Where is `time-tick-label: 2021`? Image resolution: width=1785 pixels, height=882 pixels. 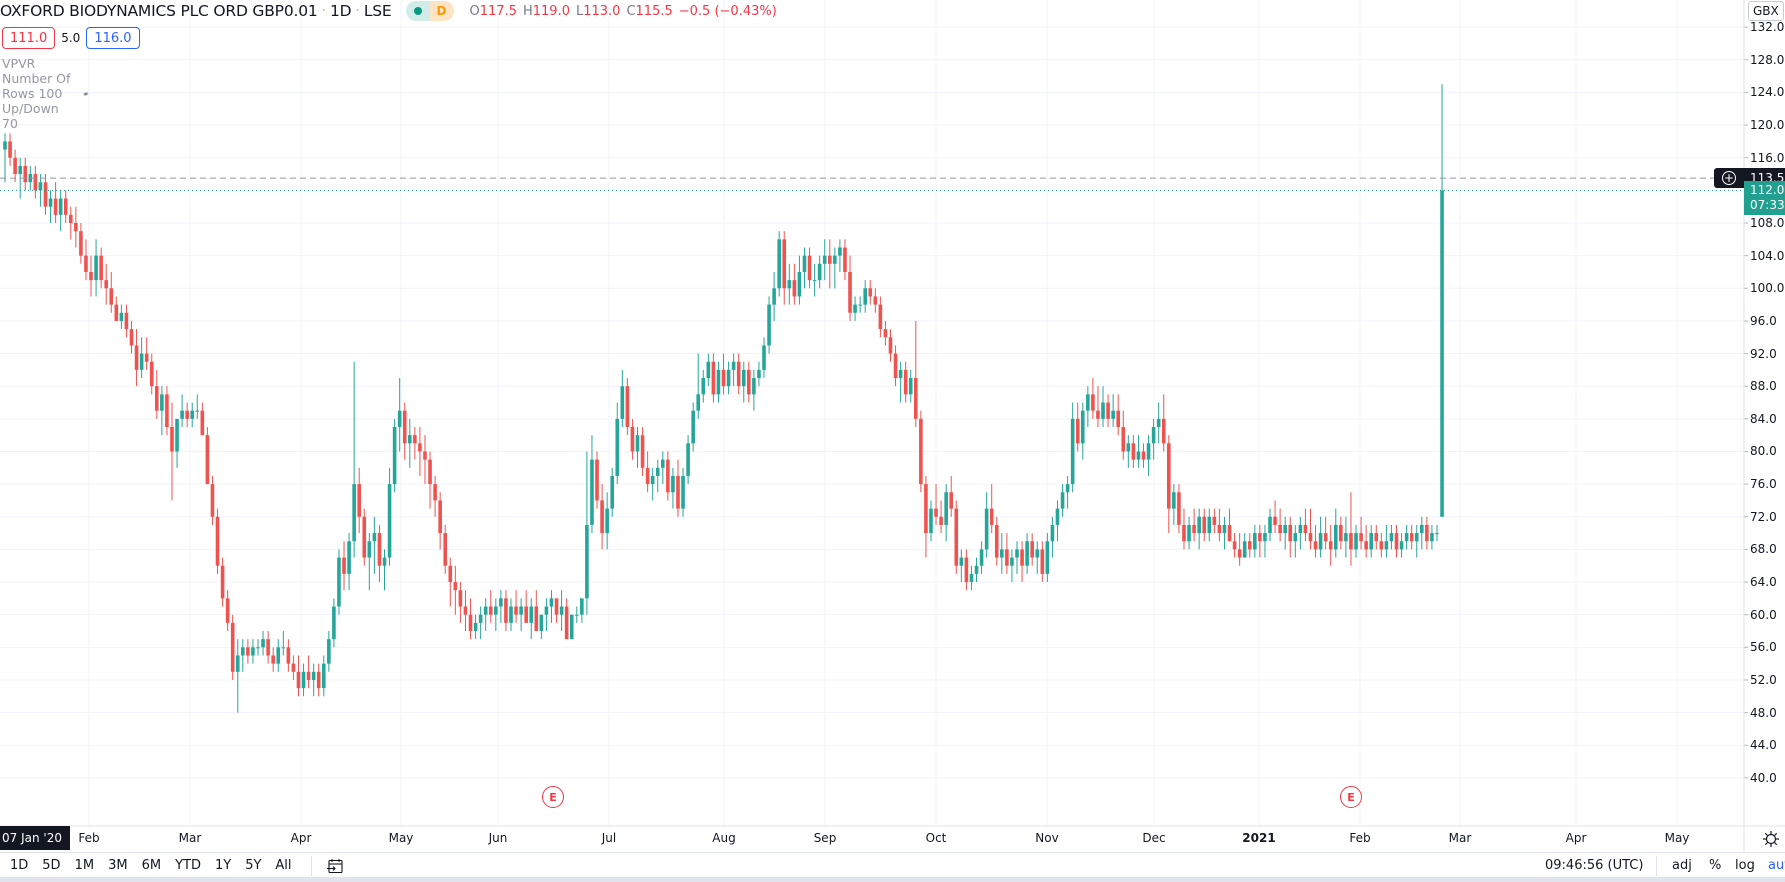
time-tick-label: 2021 is located at coordinates (1259, 838).